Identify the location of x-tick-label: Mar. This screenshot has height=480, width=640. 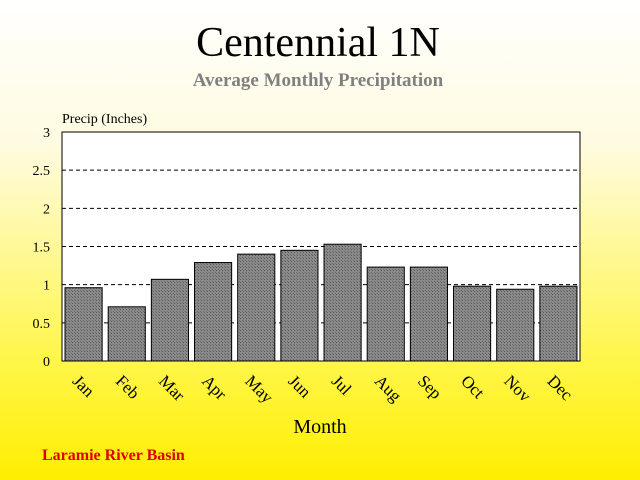
(172, 388).